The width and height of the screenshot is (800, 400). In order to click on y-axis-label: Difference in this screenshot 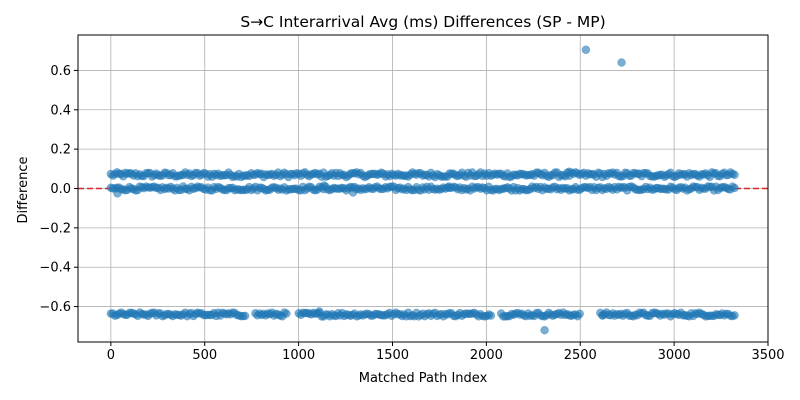, I will do `click(23, 189)`.